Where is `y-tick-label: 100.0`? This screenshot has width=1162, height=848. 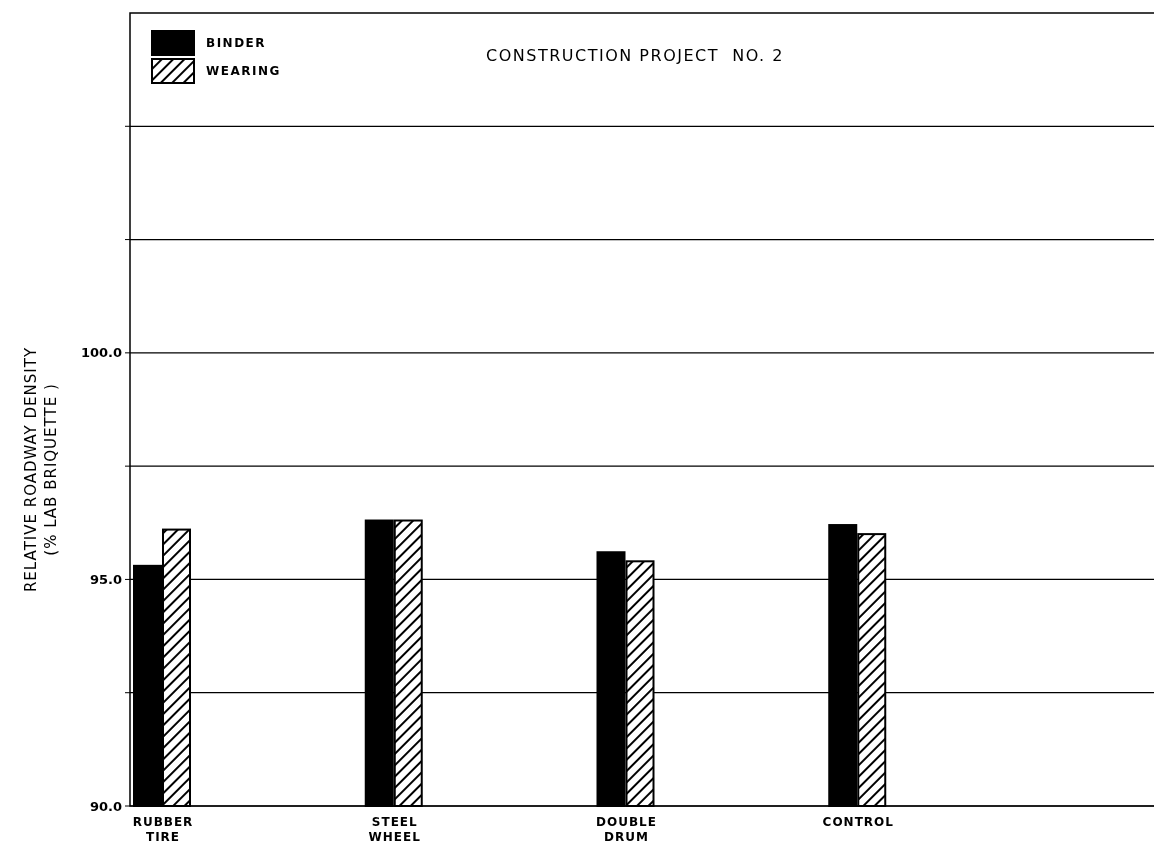
y-tick-label: 100.0 is located at coordinates (101, 353).